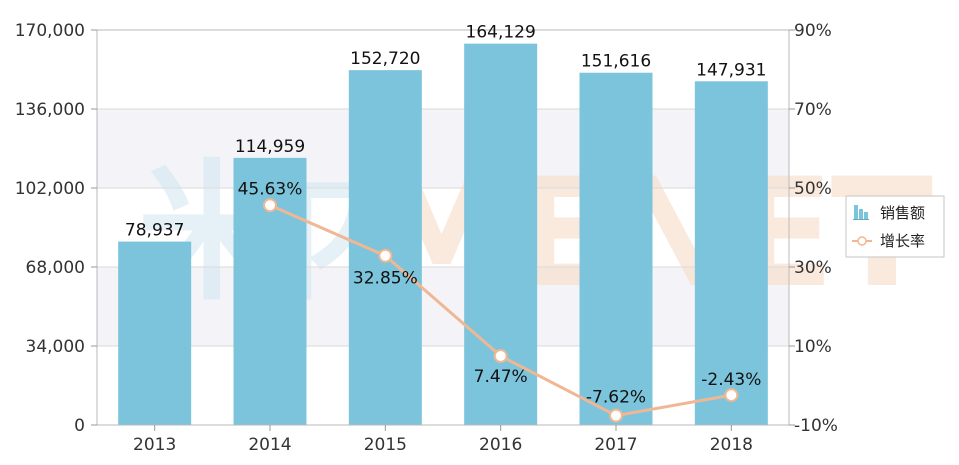 The width and height of the screenshot is (959, 465). Describe the element at coordinates (615, 445) in the screenshot. I see `x-tick-label: 2017` at that location.